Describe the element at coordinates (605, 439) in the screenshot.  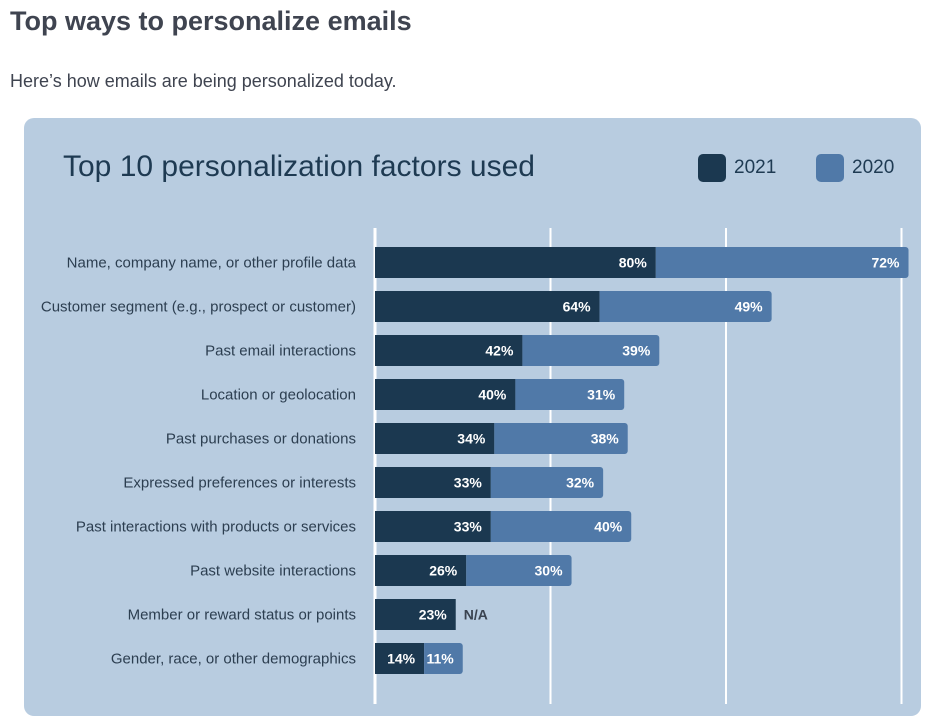
I see `value-label-2020: 38%` at that location.